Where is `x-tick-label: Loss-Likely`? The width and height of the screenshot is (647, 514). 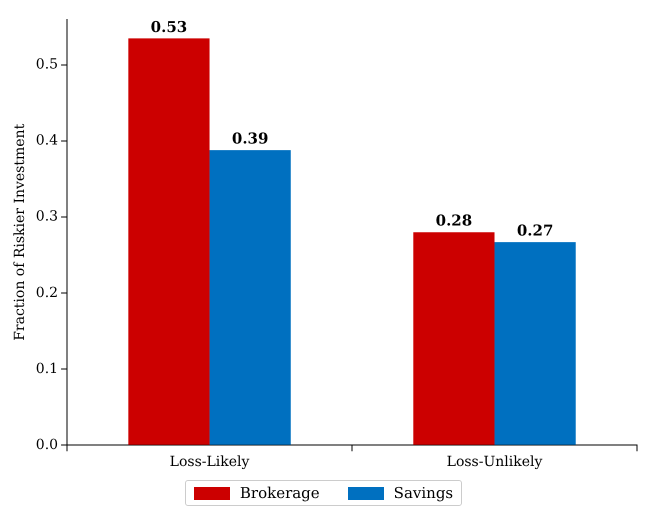 x-tick-label: Loss-Likely is located at coordinates (210, 462).